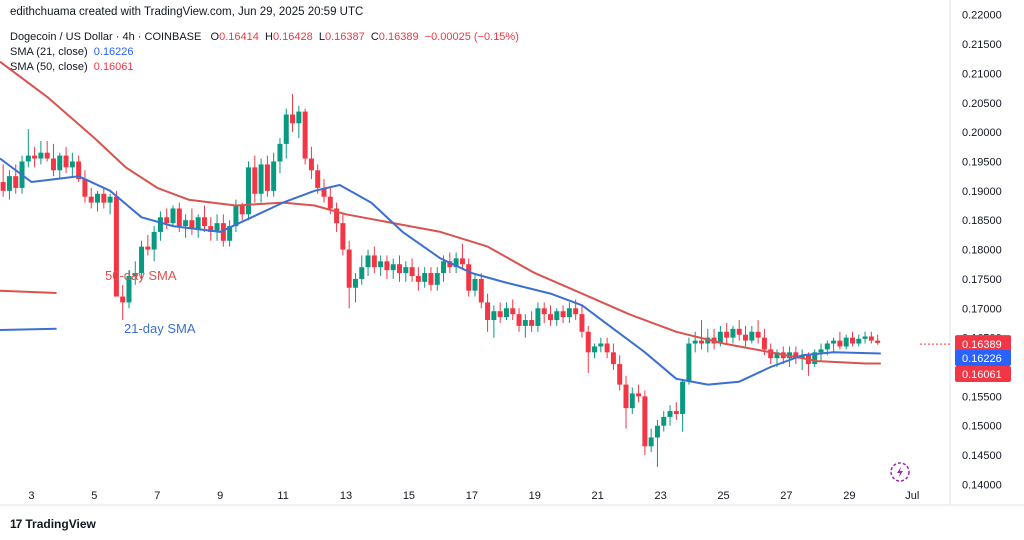 Image resolution: width=1024 pixels, height=540 pixels. Describe the element at coordinates (982, 221) in the screenshot. I see `price-tick-label: 0.18500` at that location.